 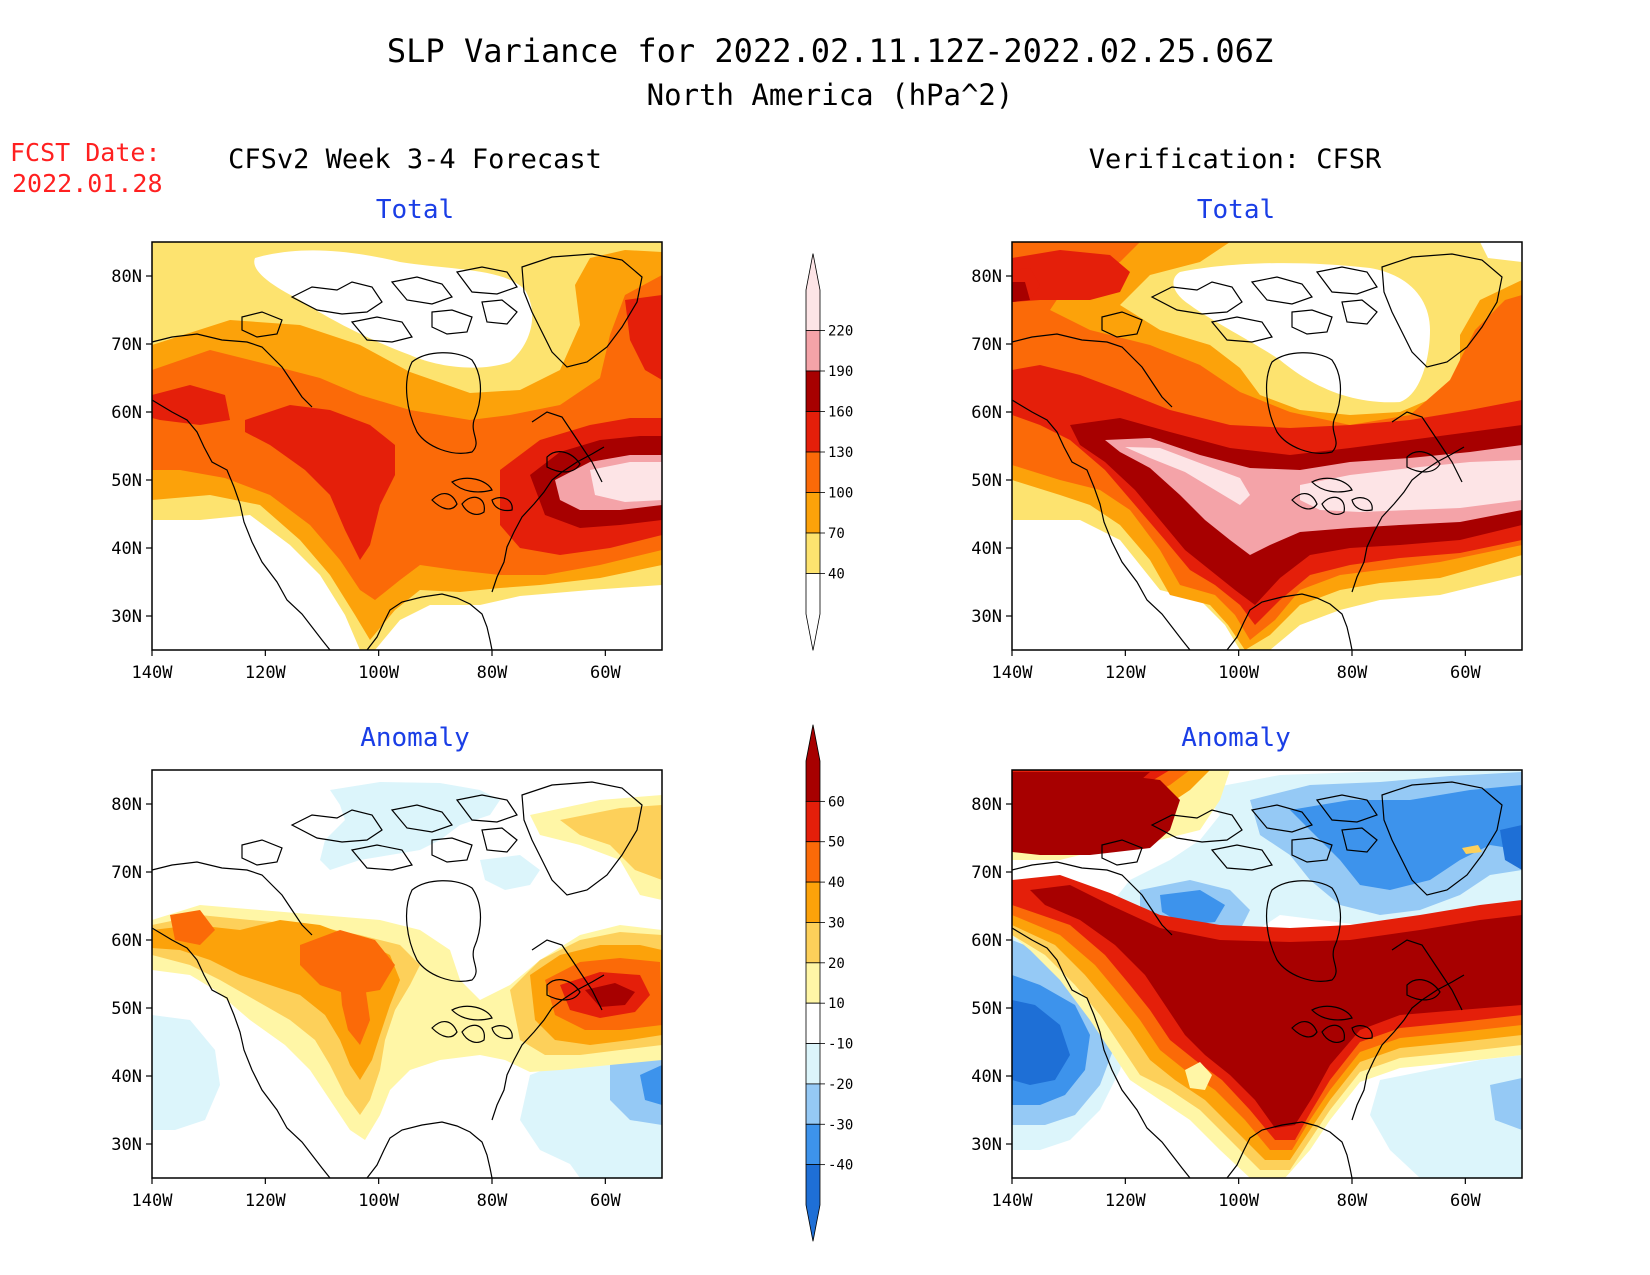 What do you see at coordinates (840, 1045) in the screenshot?
I see `colorbar-anomaly-label: -10` at bounding box center [840, 1045].